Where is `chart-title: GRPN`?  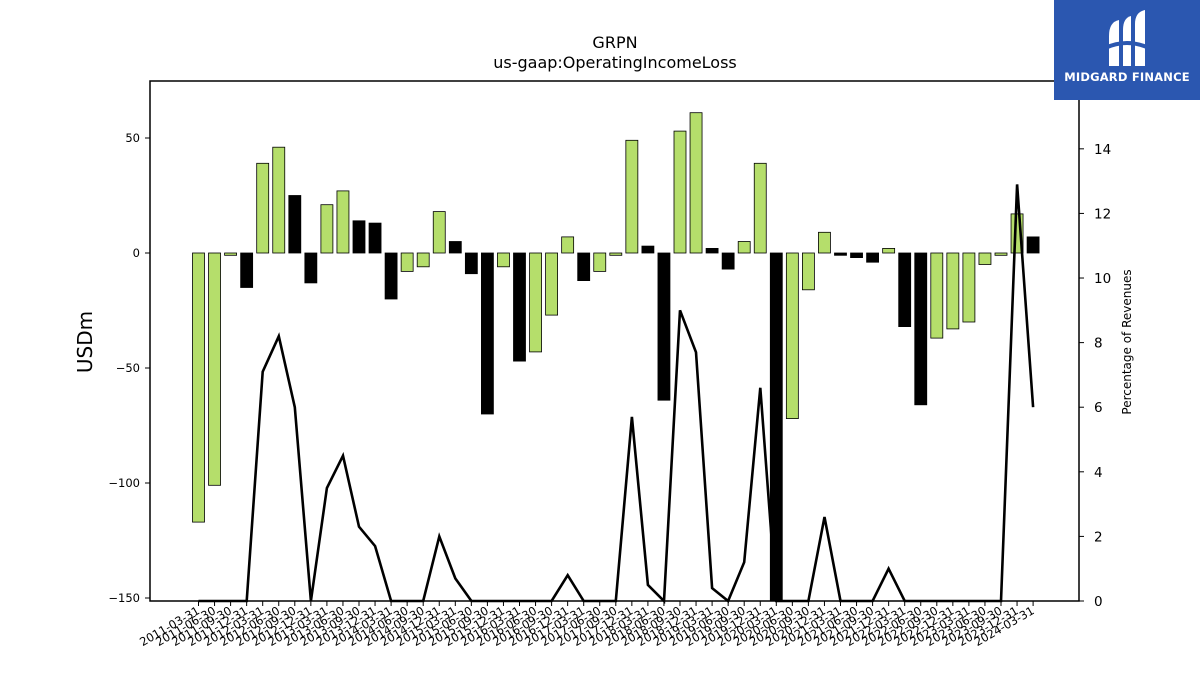
chart-title: GRPN is located at coordinates (614, 42).